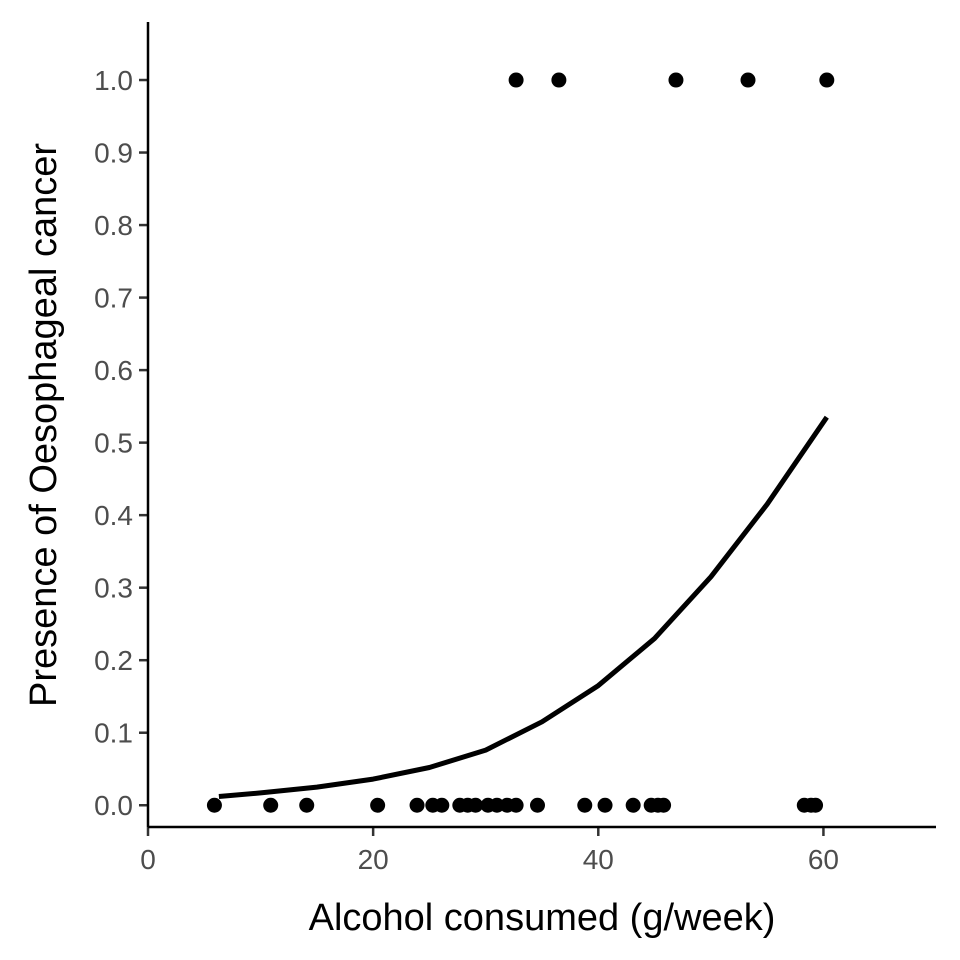 This screenshot has width=960, height=960. Describe the element at coordinates (113, 805) in the screenshot. I see `y-tick-label: 0.0` at that location.